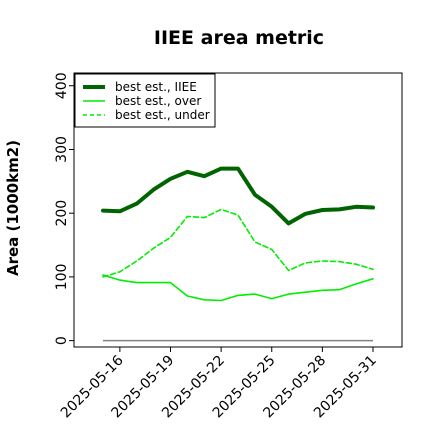 The image size is (440, 444). Describe the element at coordinates (62, 213) in the screenshot. I see `y-tick-label: 200` at that location.